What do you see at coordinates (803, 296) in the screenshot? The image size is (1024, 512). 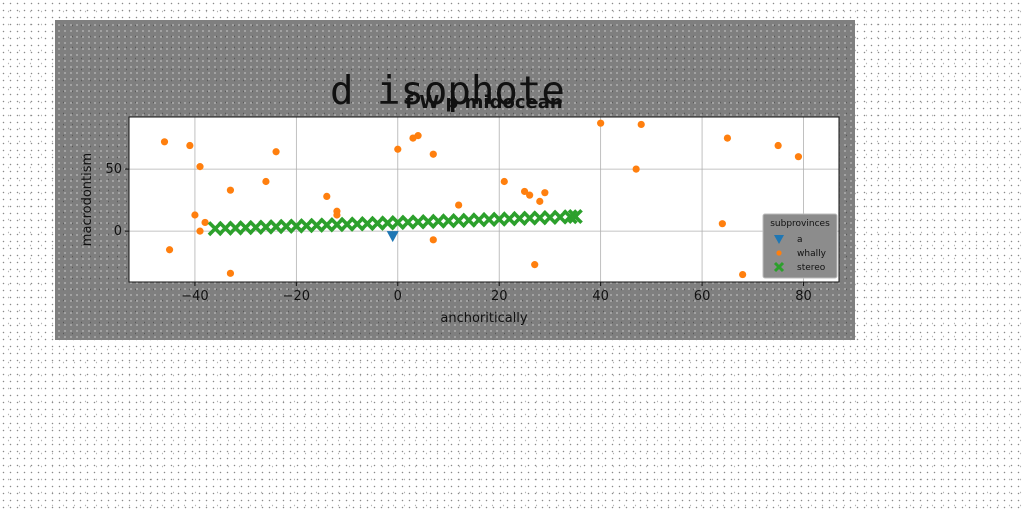 I see `x-tick-label: 80` at bounding box center [803, 296].